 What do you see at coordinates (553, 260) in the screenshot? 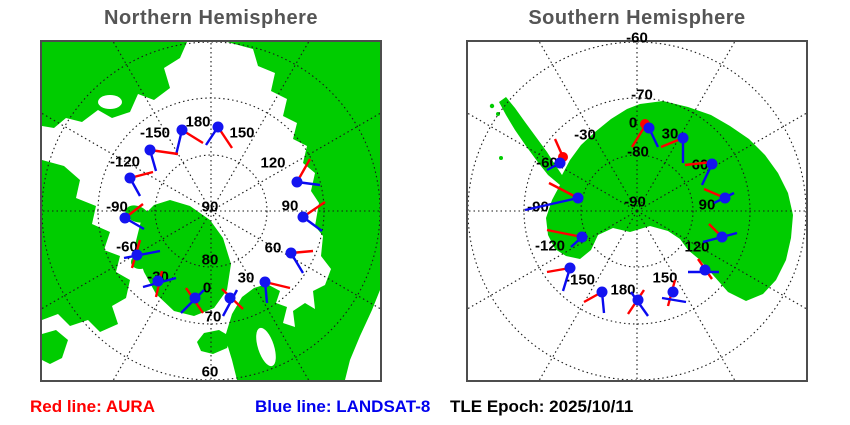
I see `meridian-line` at bounding box center [553, 260].